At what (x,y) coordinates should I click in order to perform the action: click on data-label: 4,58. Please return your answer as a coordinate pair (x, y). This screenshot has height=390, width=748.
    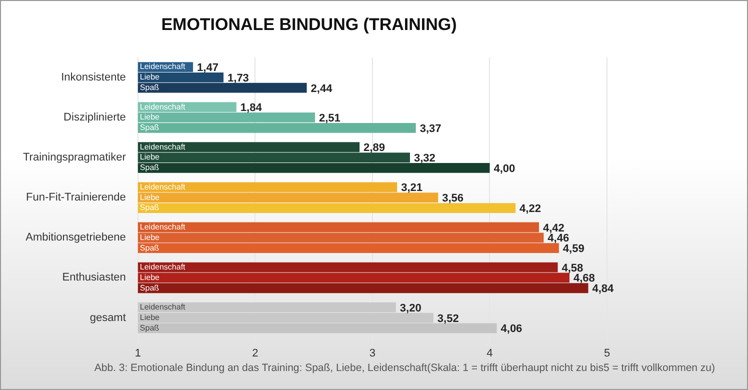
    Looking at the image, I should click on (573, 268).